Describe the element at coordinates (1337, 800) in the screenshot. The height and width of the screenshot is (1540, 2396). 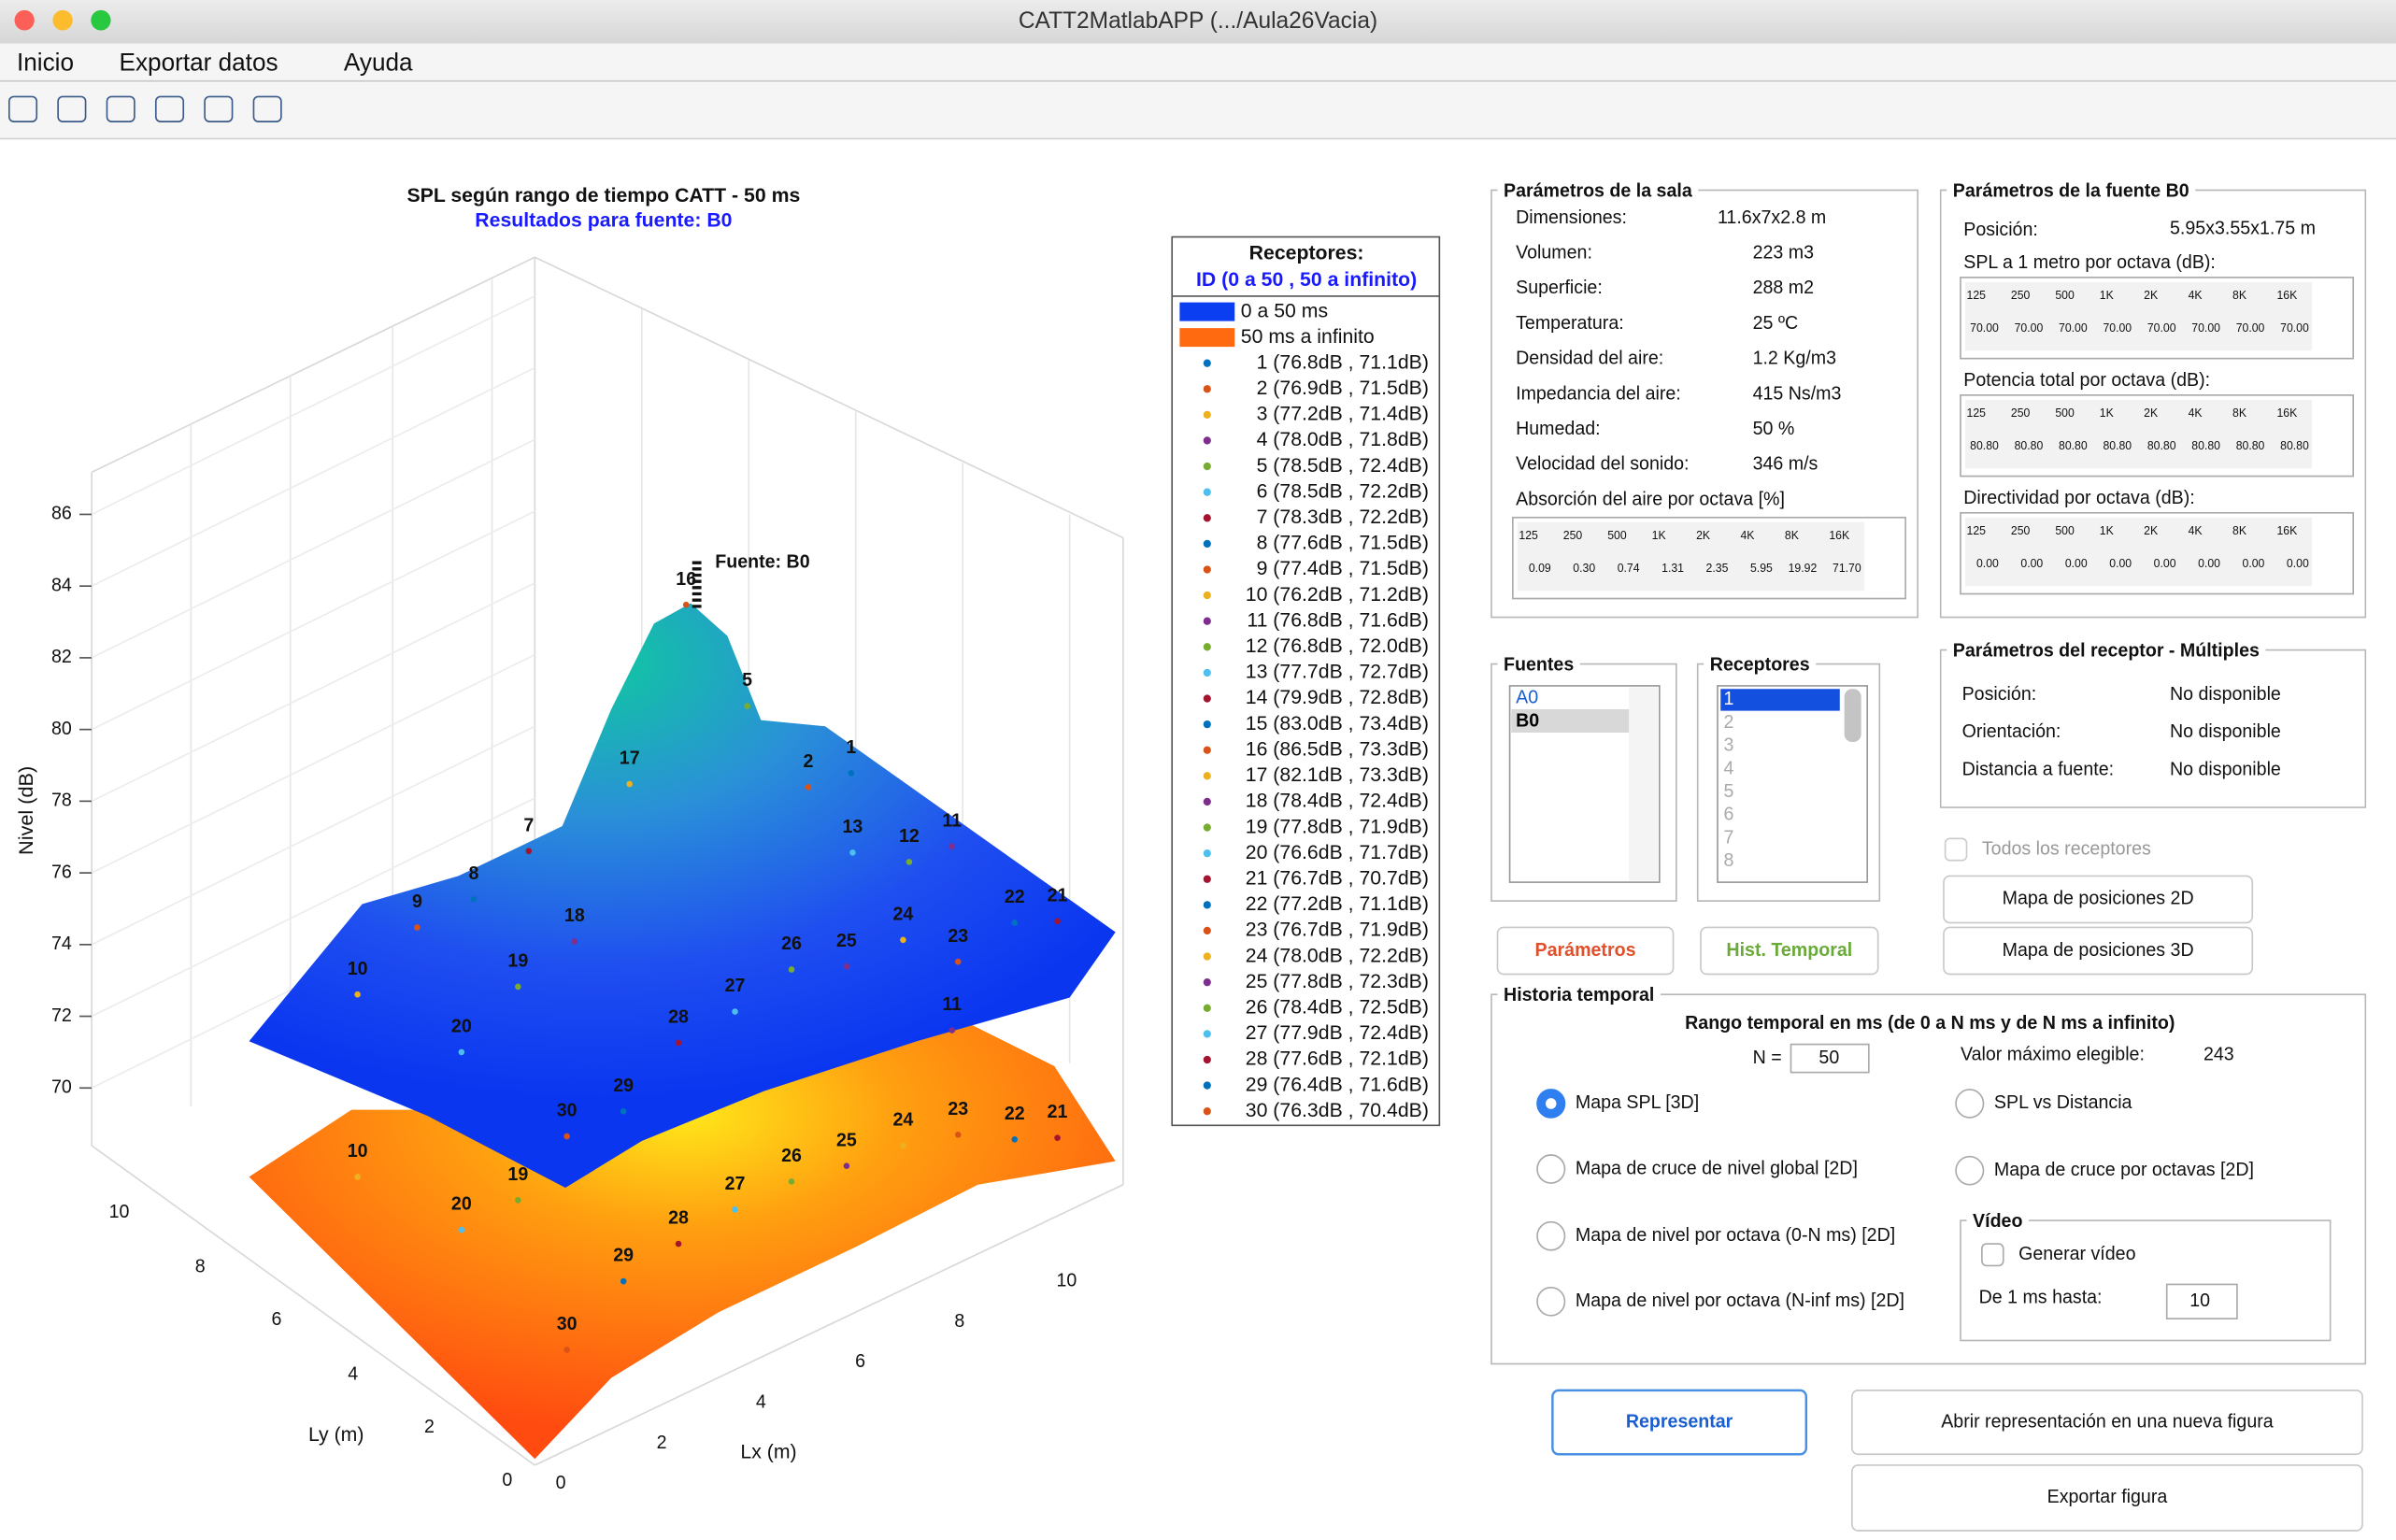
I see `legend-entry: 18 (78.4dB , 72.4dB)` at that location.